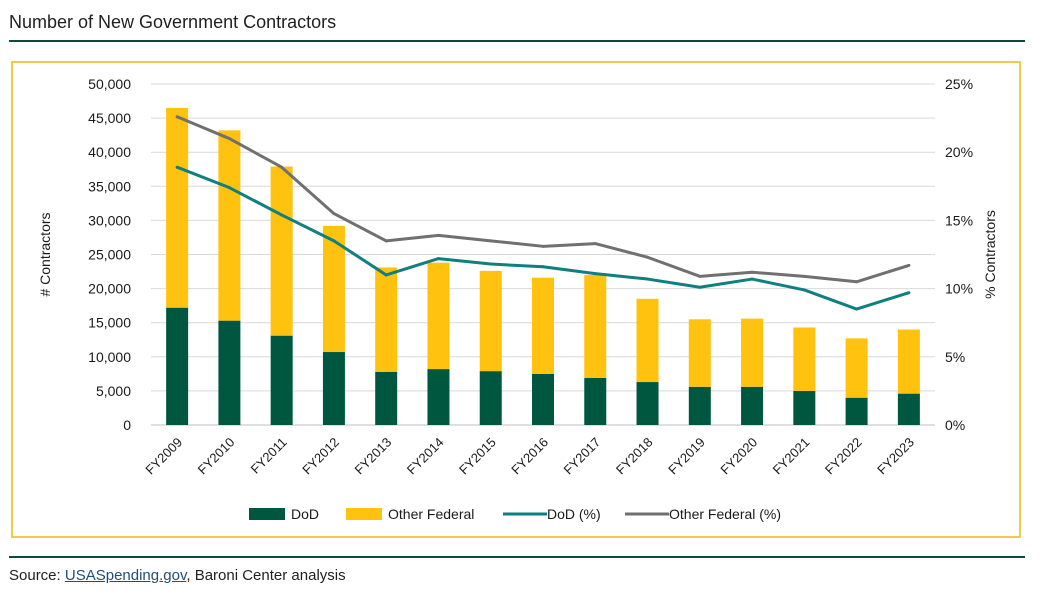 Image resolution: width=1041 pixels, height=599 pixels. What do you see at coordinates (267, 514) in the screenshot?
I see `legend-dod-swatch` at bounding box center [267, 514].